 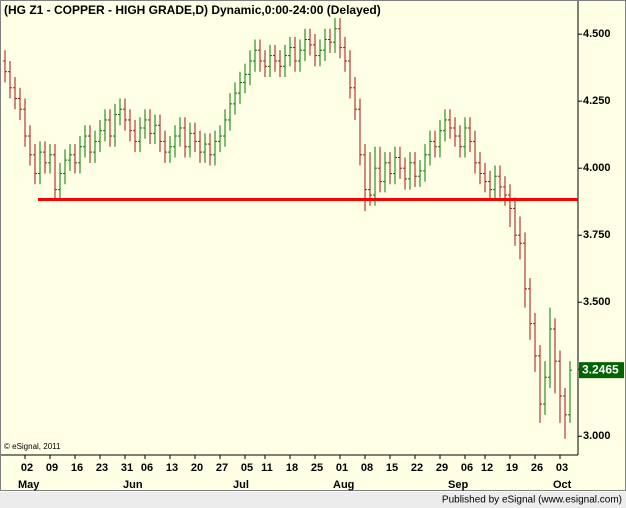 I want to click on x-tick-label: 05, so click(x=247, y=468).